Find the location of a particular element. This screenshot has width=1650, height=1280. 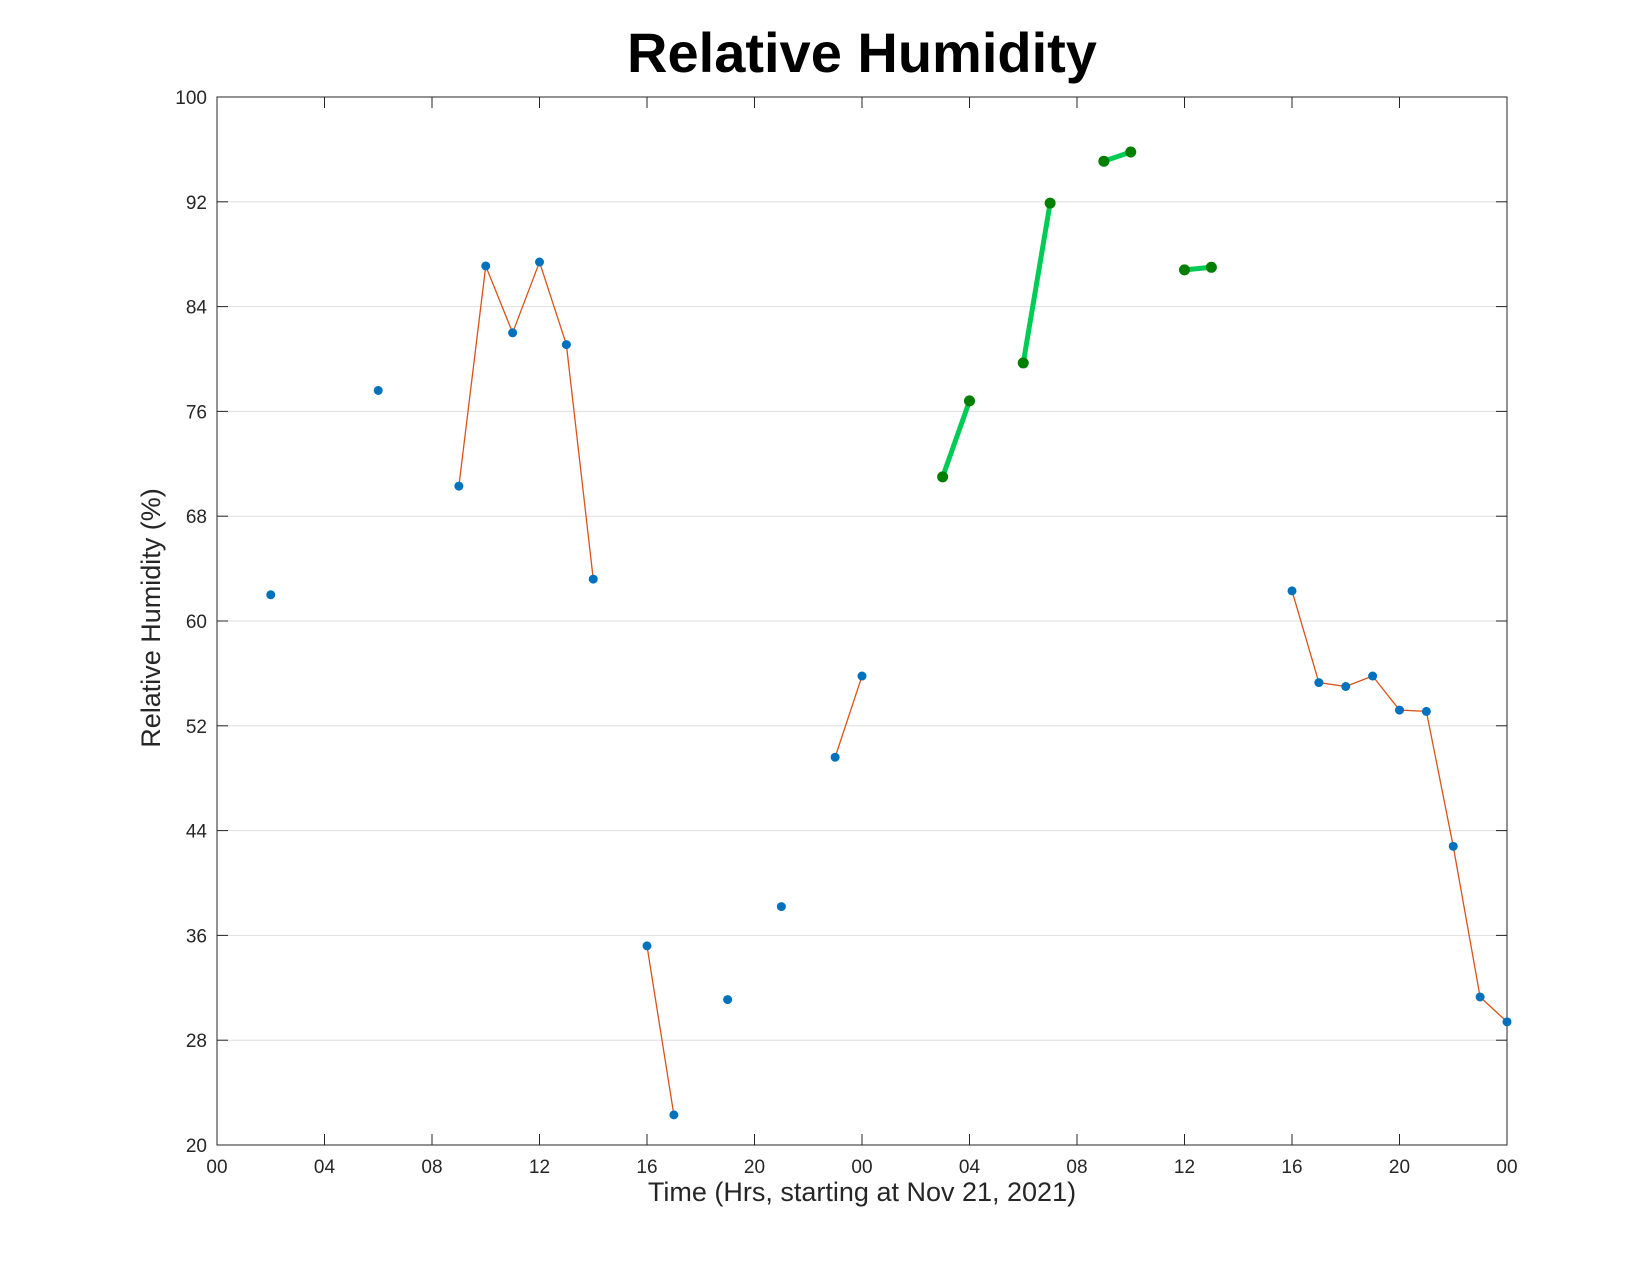

y-tick-label: 36 is located at coordinates (196, 936).